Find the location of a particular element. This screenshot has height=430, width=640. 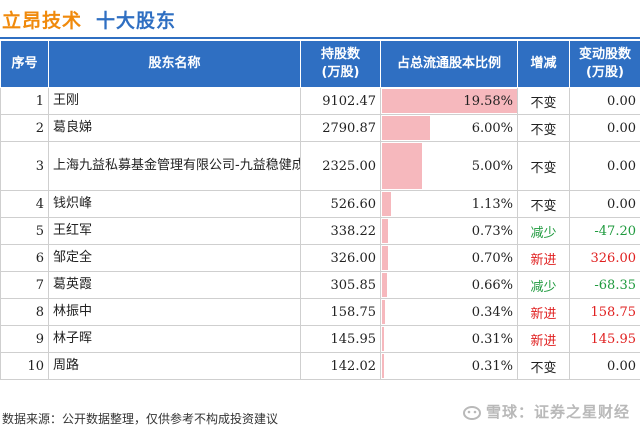

ratio-value: 19.58% is located at coordinates (488, 101).